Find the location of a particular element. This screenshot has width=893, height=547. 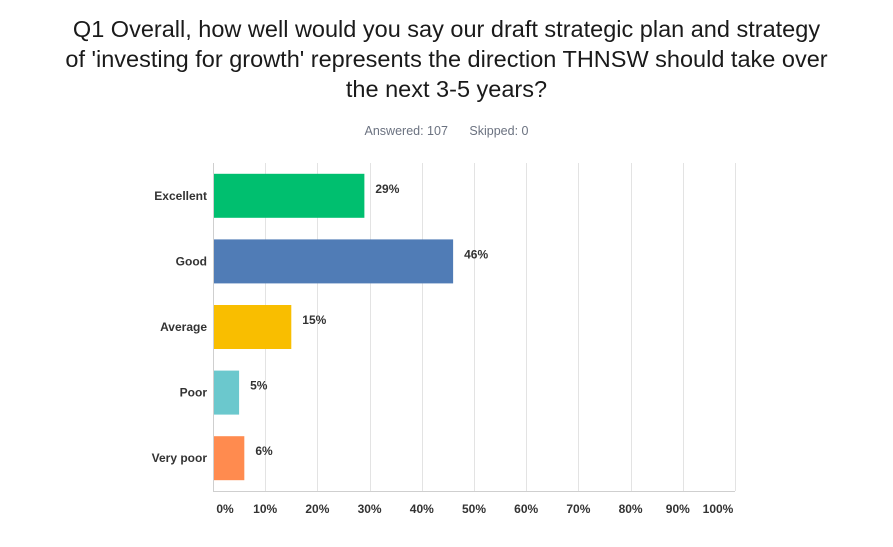

value-label-very-poor: 6% is located at coordinates (264, 451).